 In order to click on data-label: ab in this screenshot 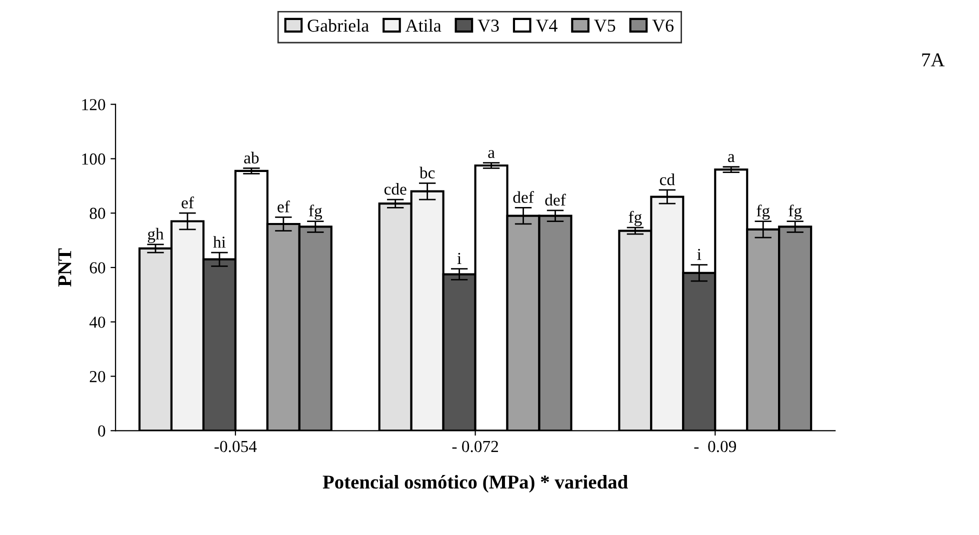, I will do `click(251, 158)`.